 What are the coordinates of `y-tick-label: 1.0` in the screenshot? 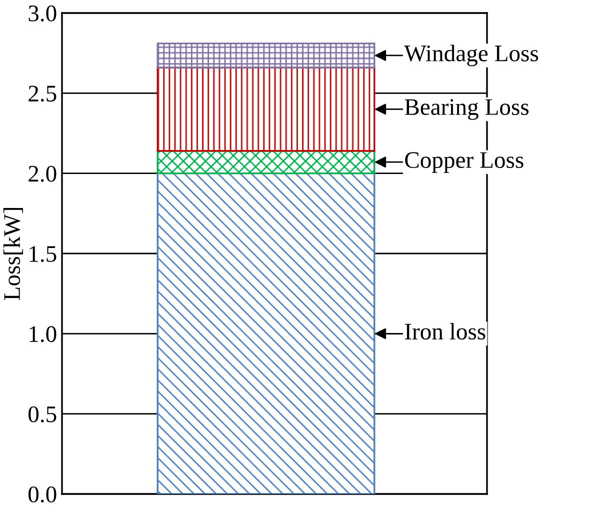 It's located at (43, 334).